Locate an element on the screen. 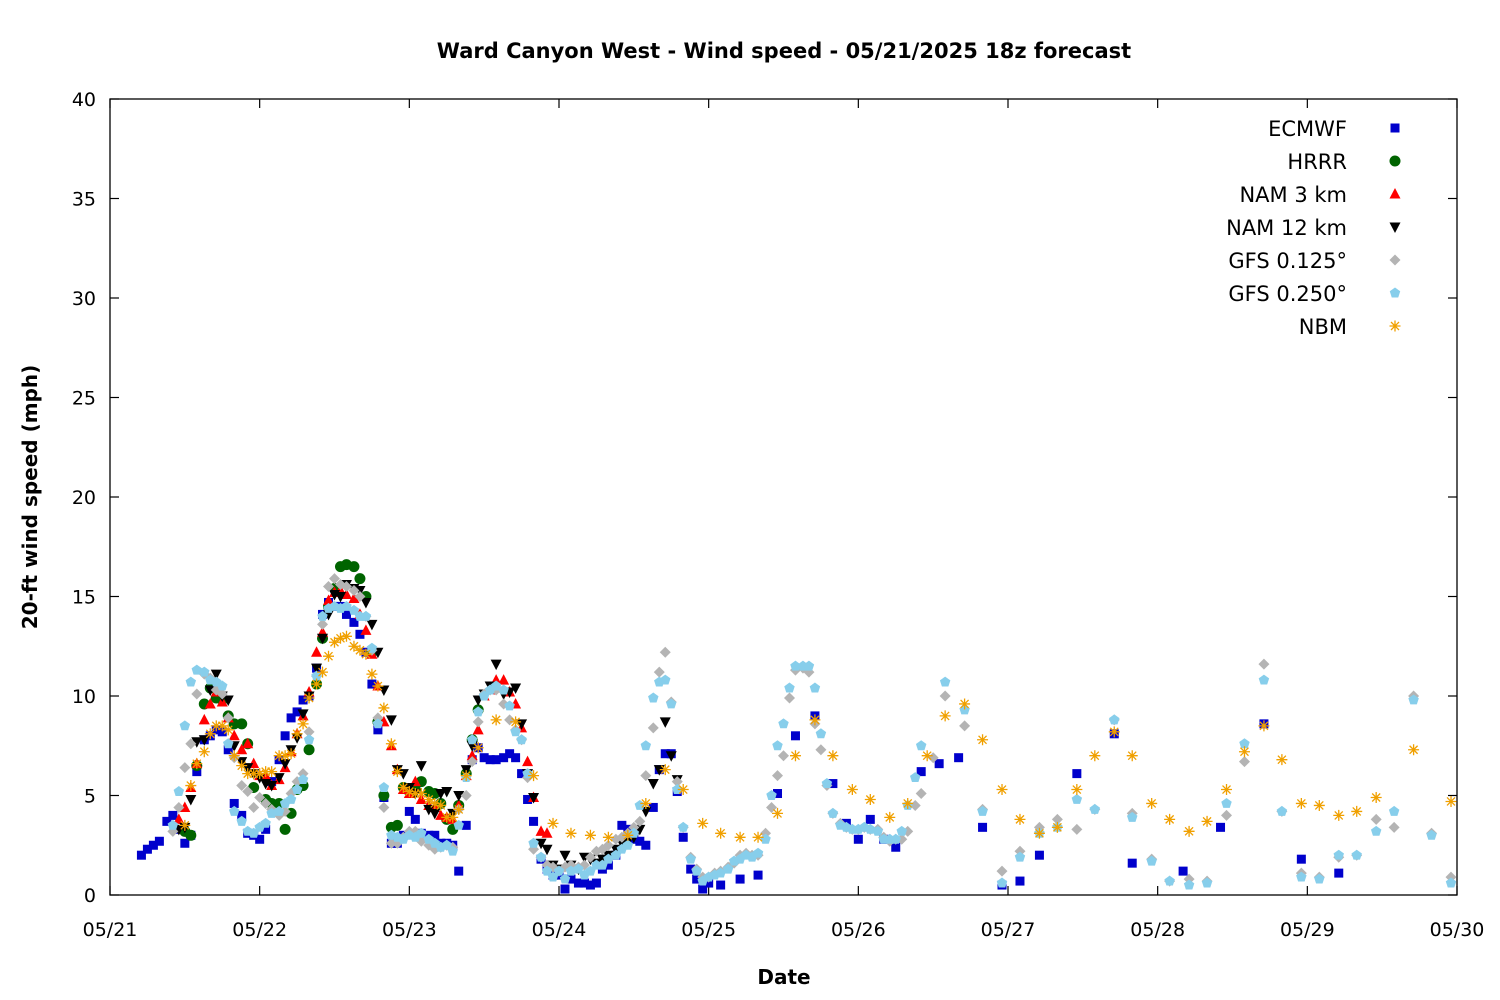 This screenshot has width=1500, height=1000. x-tick-label: 05/29 is located at coordinates (1307, 930).